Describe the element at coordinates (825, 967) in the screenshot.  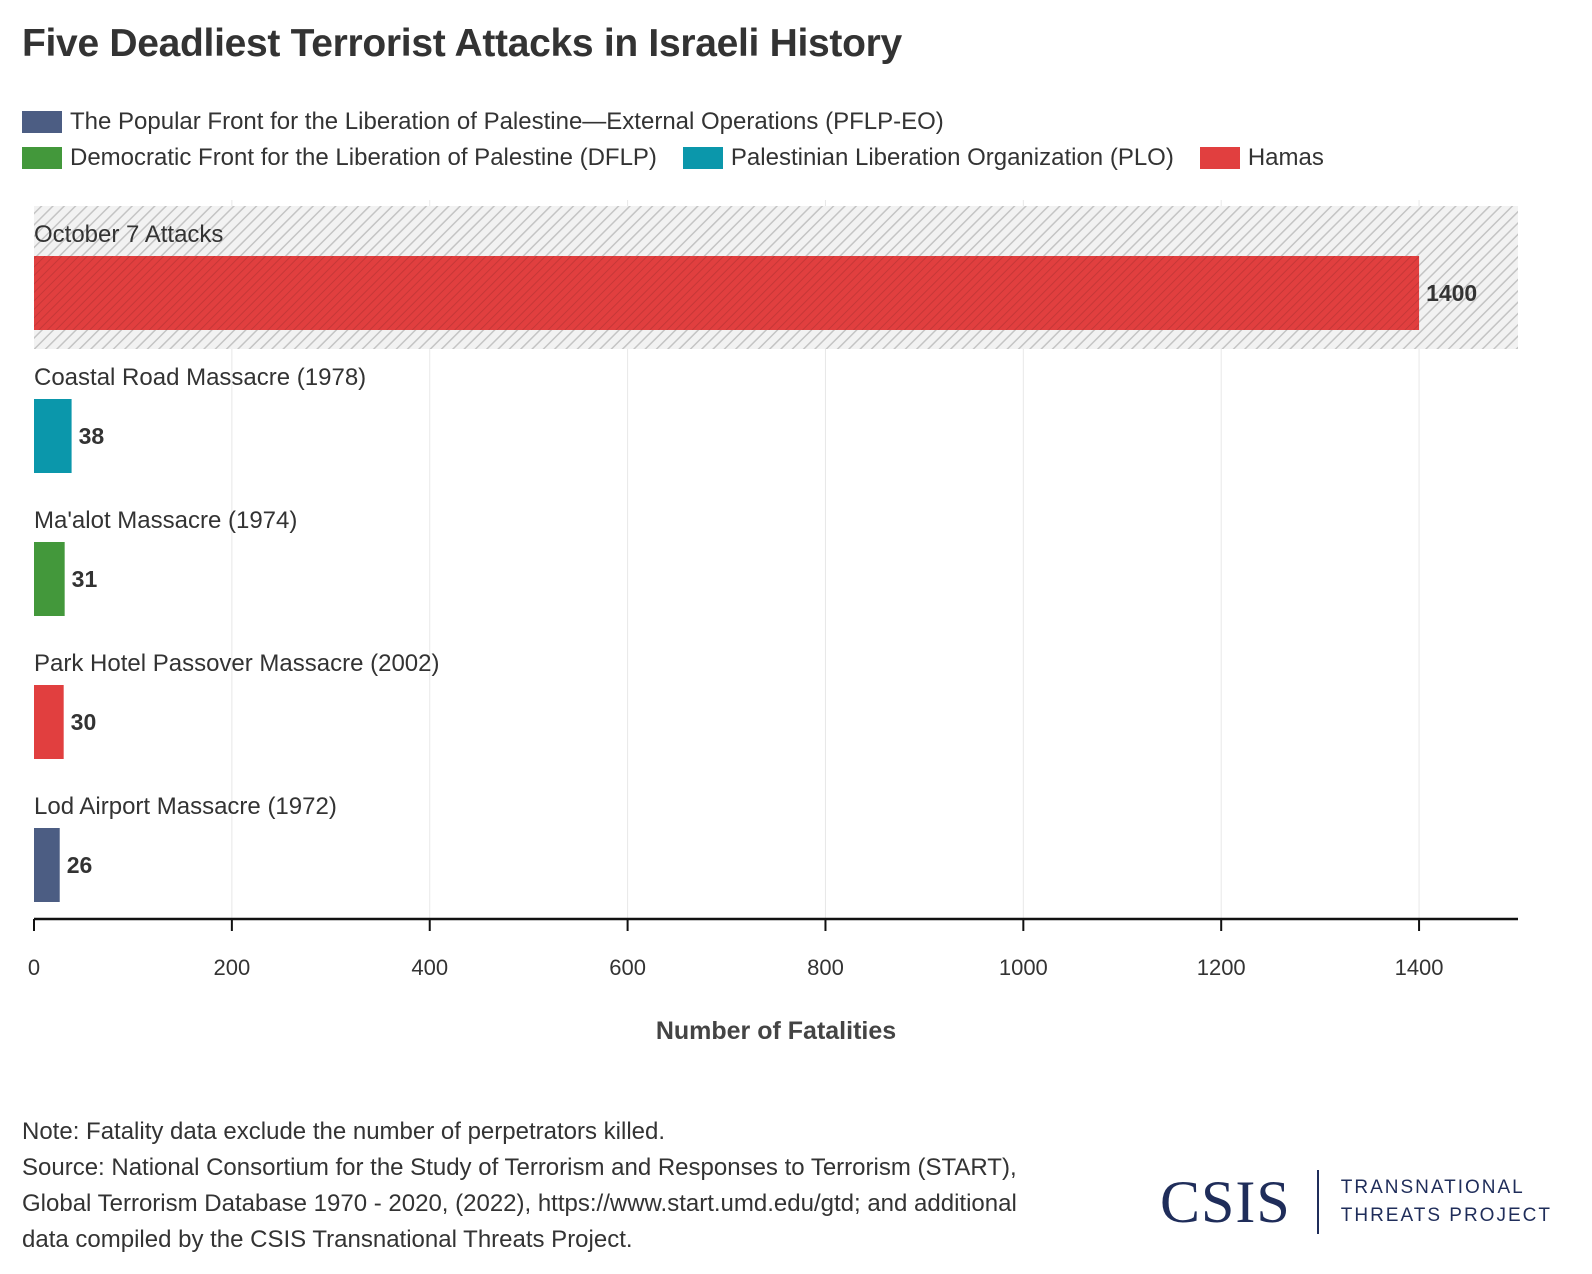
I see `x-tick-label: 800` at that location.